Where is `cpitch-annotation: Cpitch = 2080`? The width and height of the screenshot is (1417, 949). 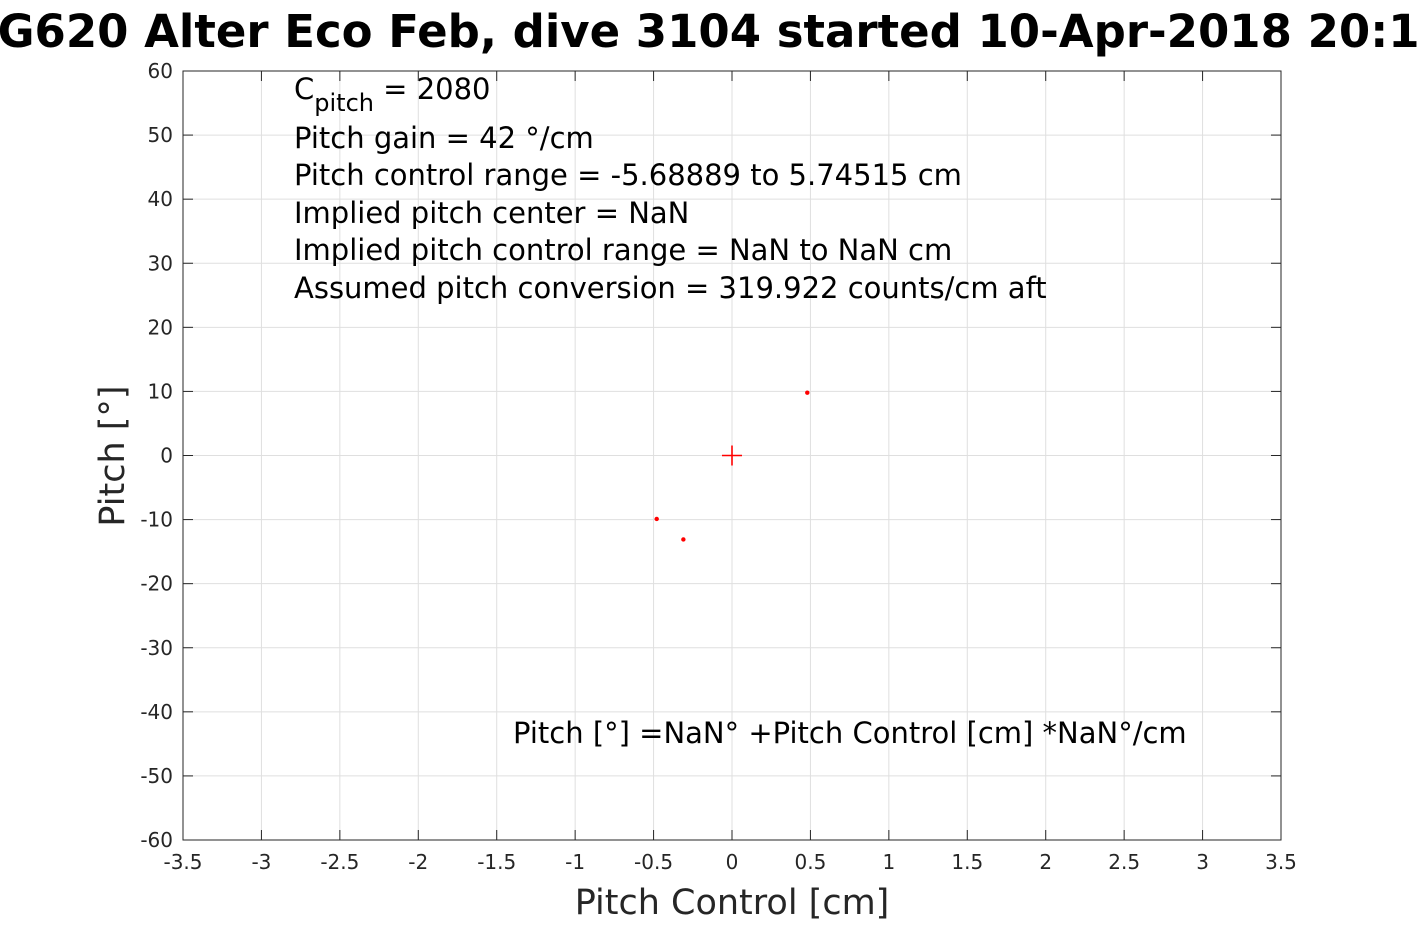
cpitch-annotation: Cpitch = 2080 is located at coordinates (392, 94).